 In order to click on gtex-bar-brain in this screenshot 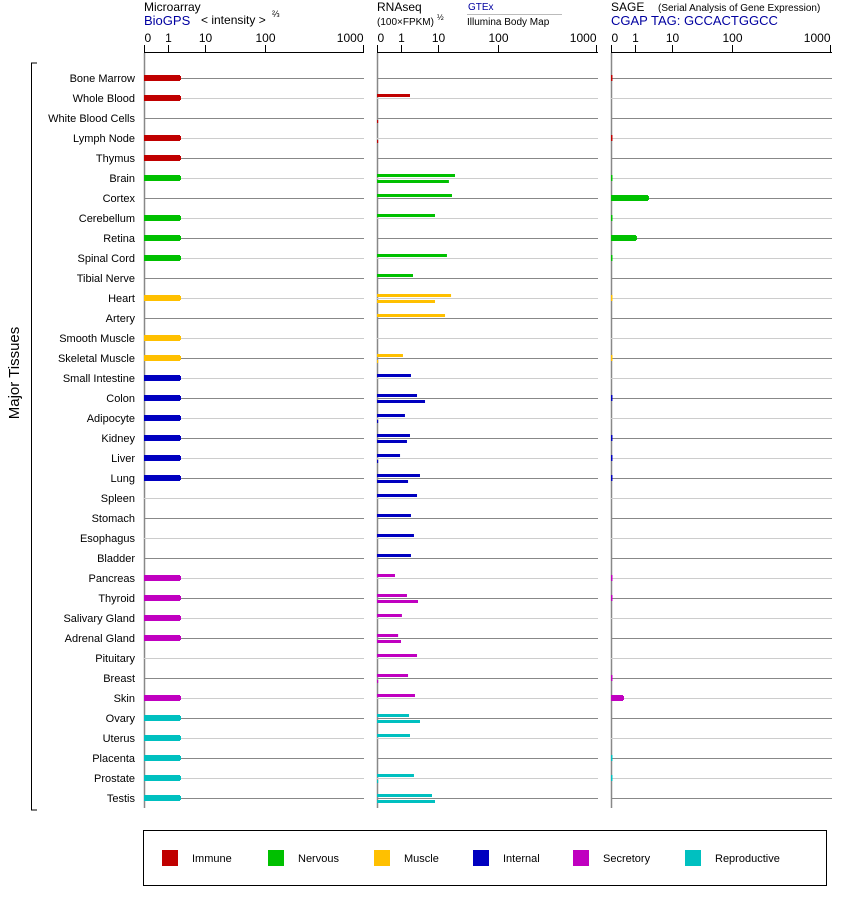, I will do `click(416, 175)`.